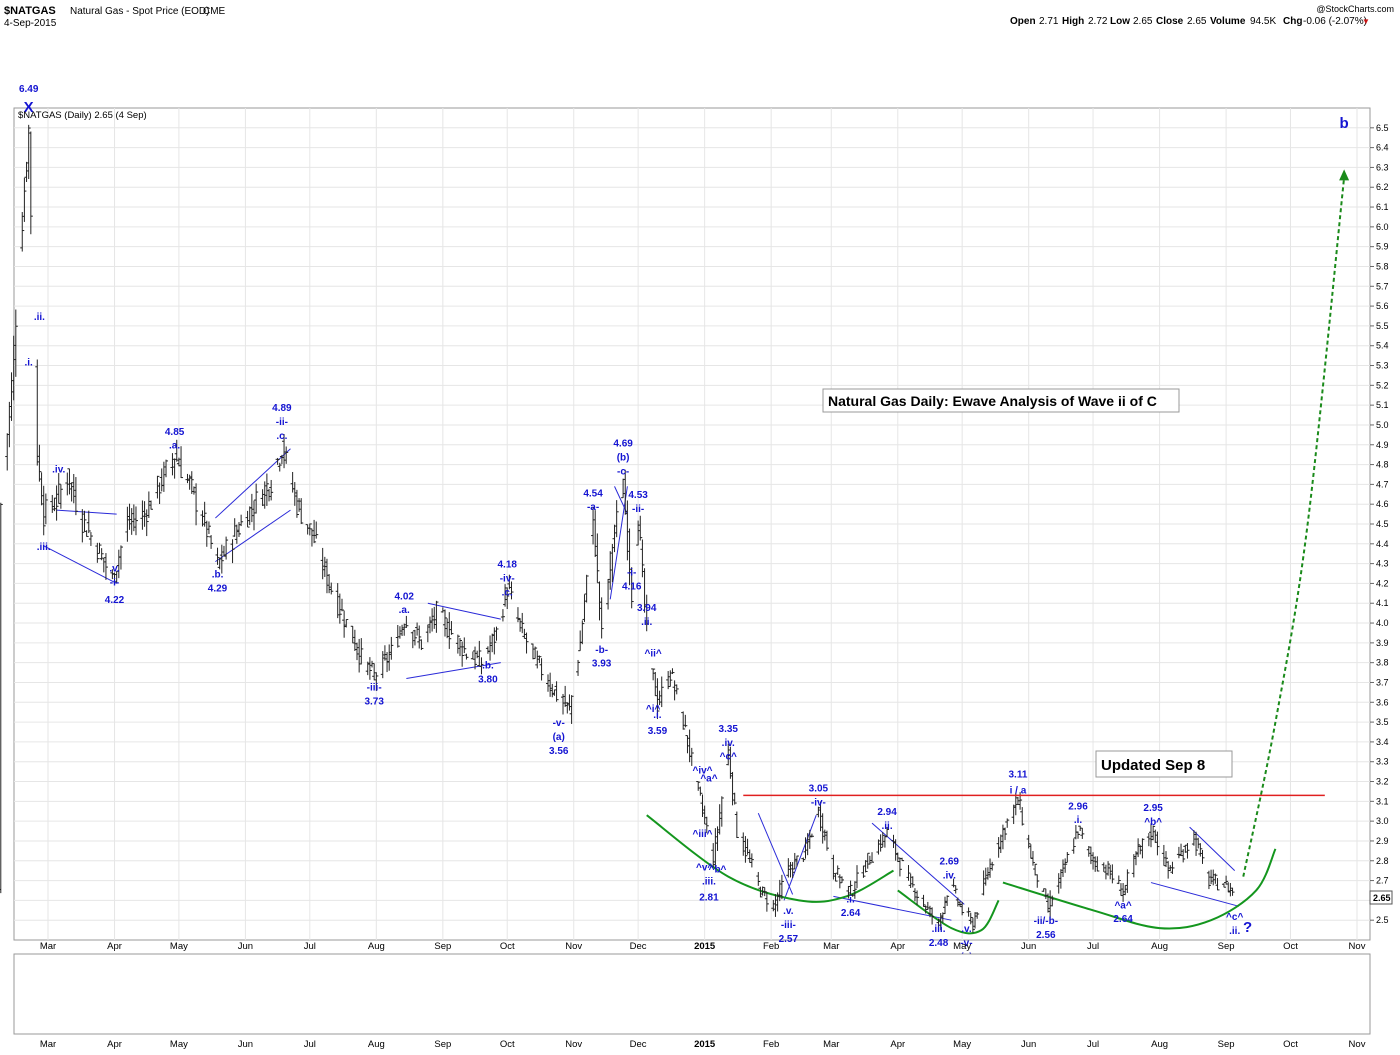 The width and height of the screenshot is (1400, 1055). I want to click on wave-label: -ii/-b-, so click(1046, 921).